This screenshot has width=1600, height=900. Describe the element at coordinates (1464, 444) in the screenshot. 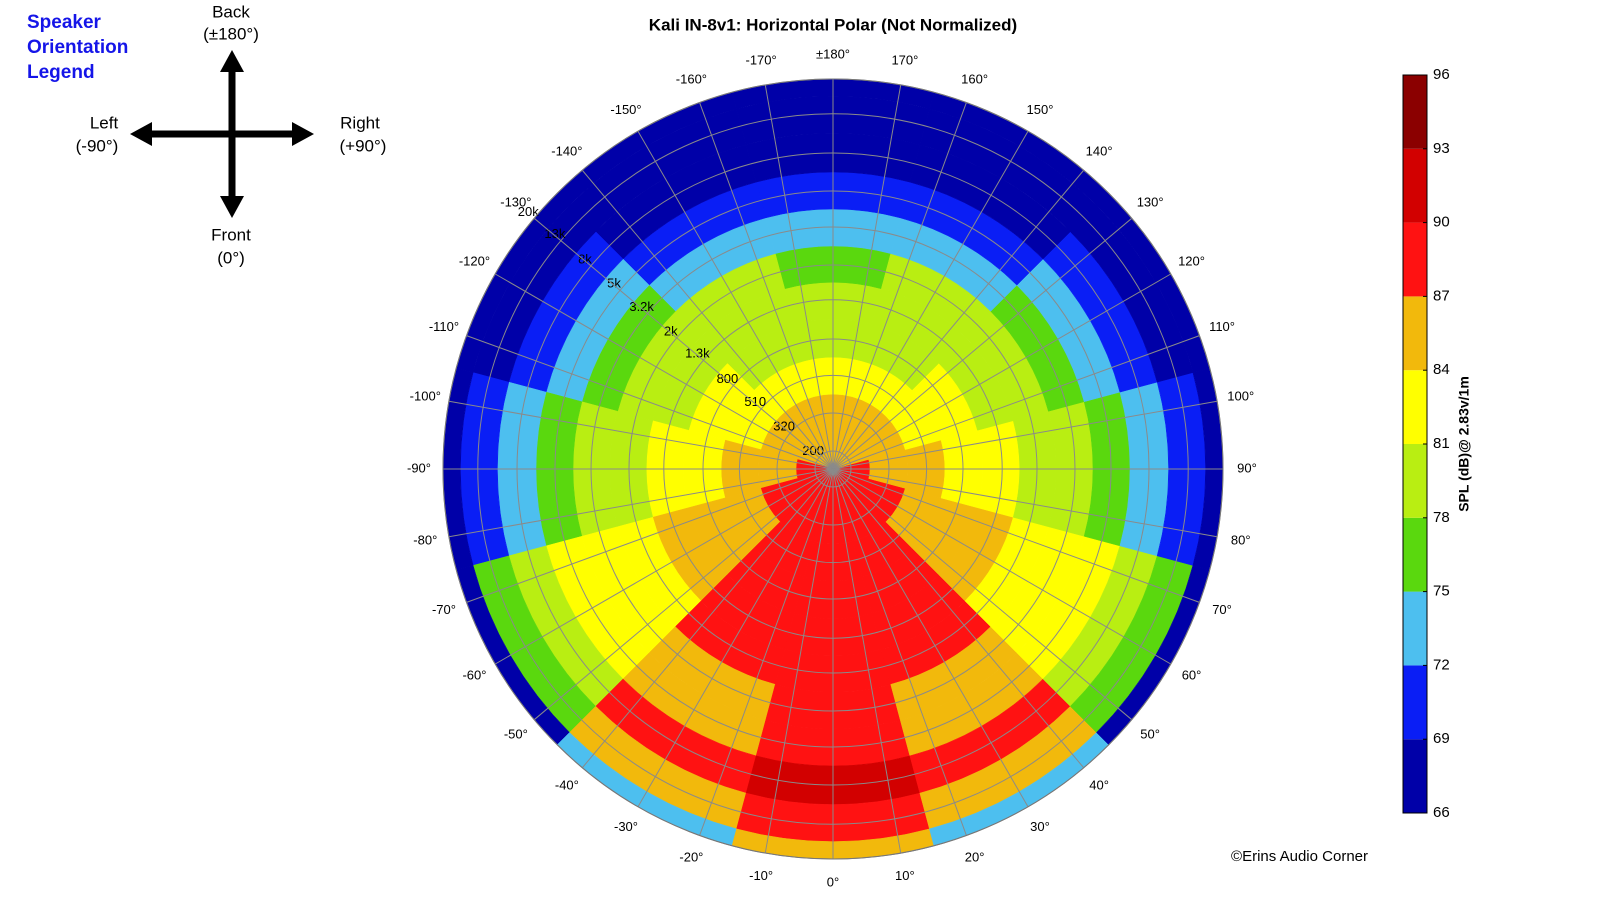

I see `colorbar-label: SPL (dB)@ 2.83v/1m` at that location.